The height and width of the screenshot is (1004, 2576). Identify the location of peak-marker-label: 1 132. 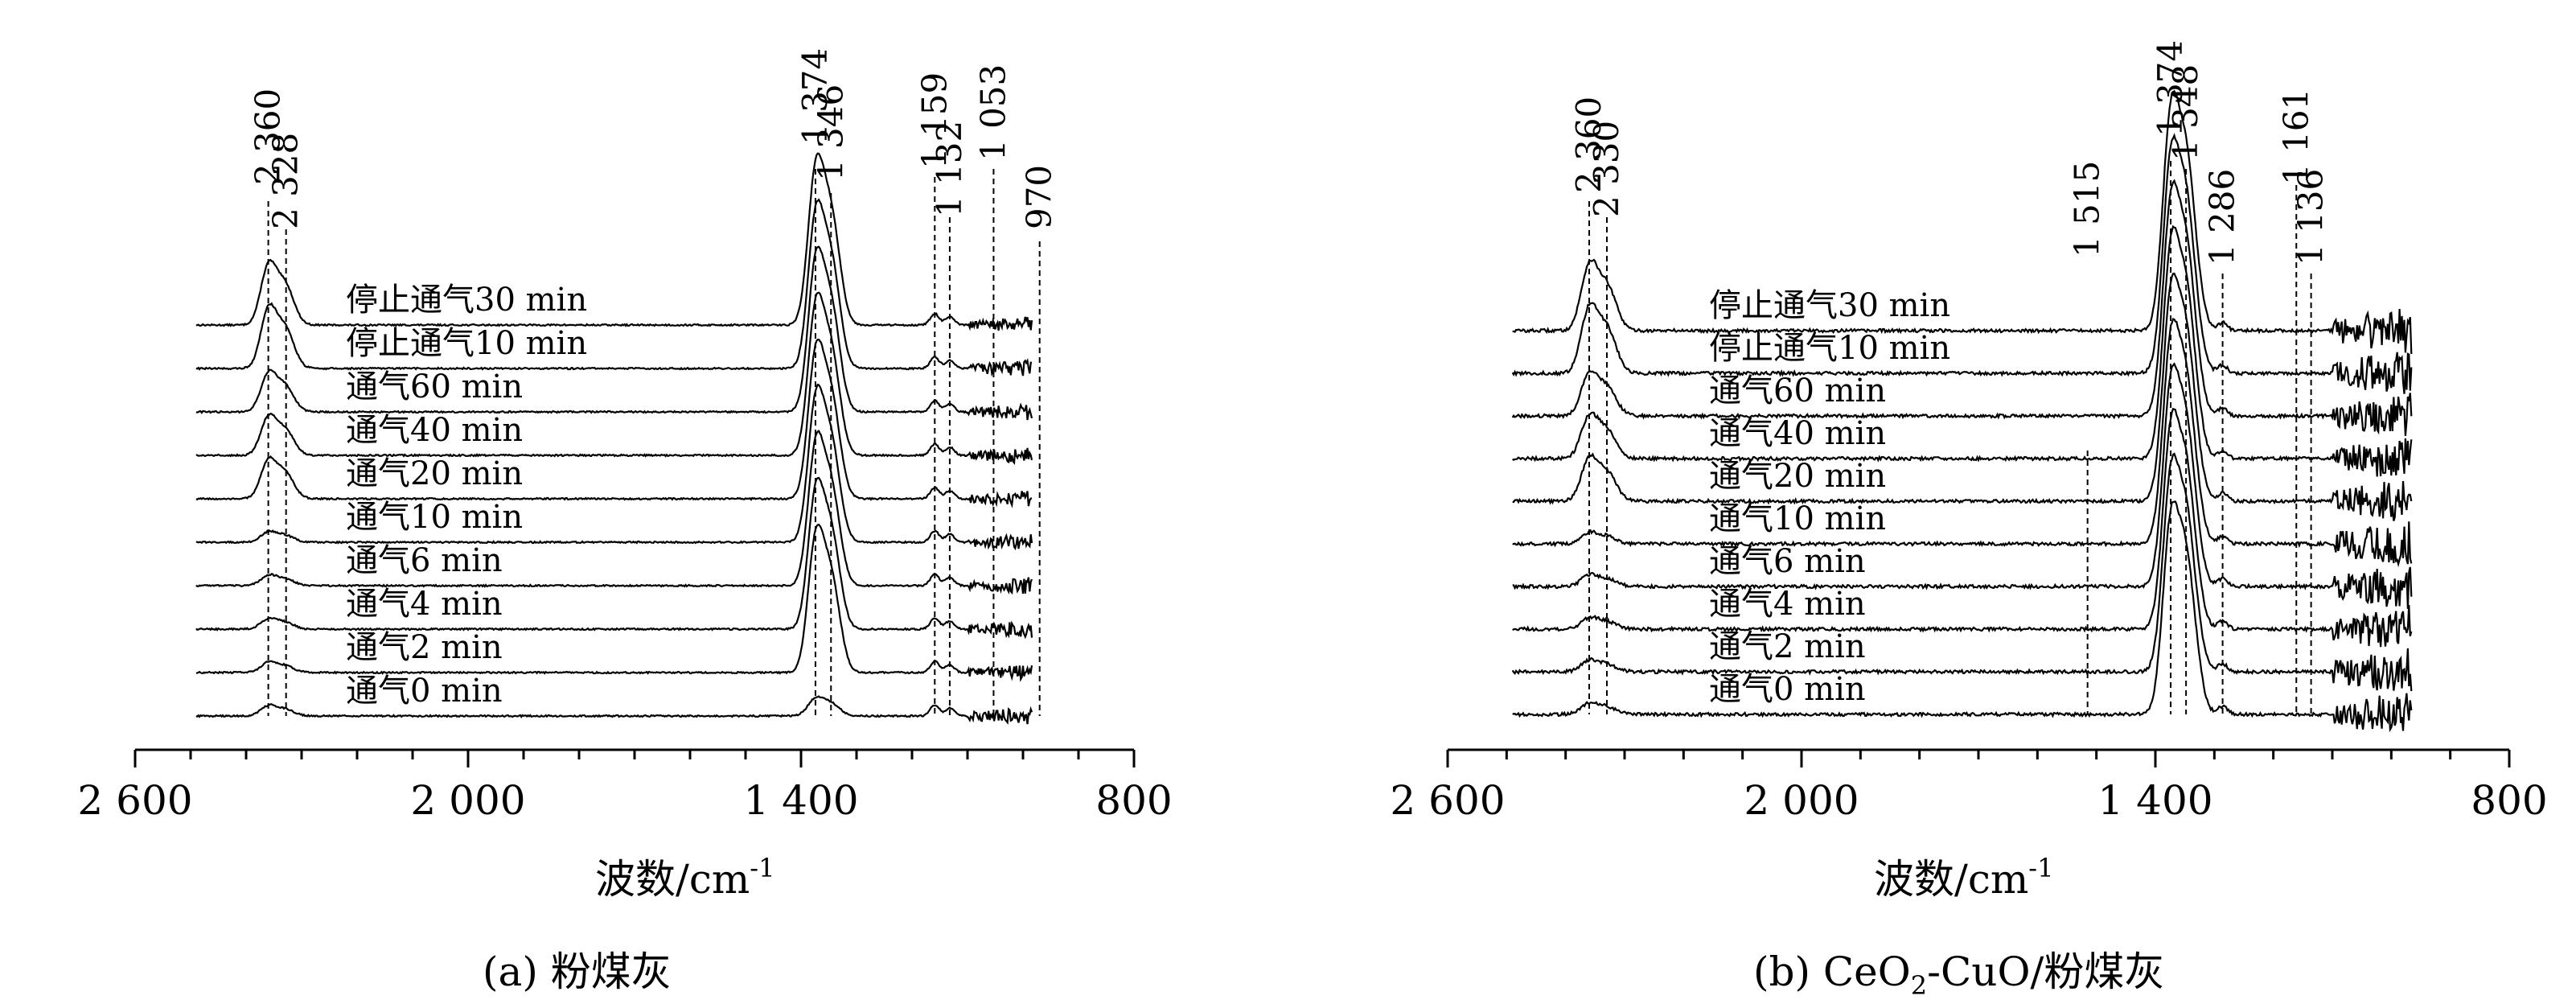
(949, 169).